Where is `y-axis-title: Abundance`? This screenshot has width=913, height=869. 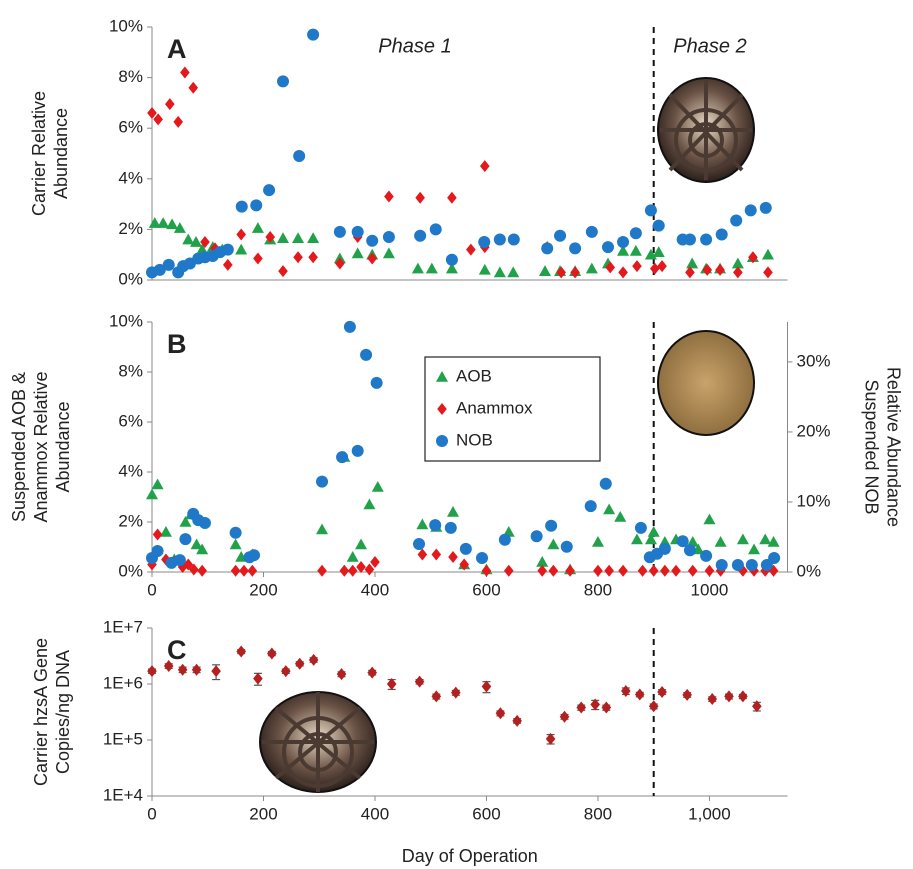
y-axis-title: Abundance is located at coordinates (61, 153).